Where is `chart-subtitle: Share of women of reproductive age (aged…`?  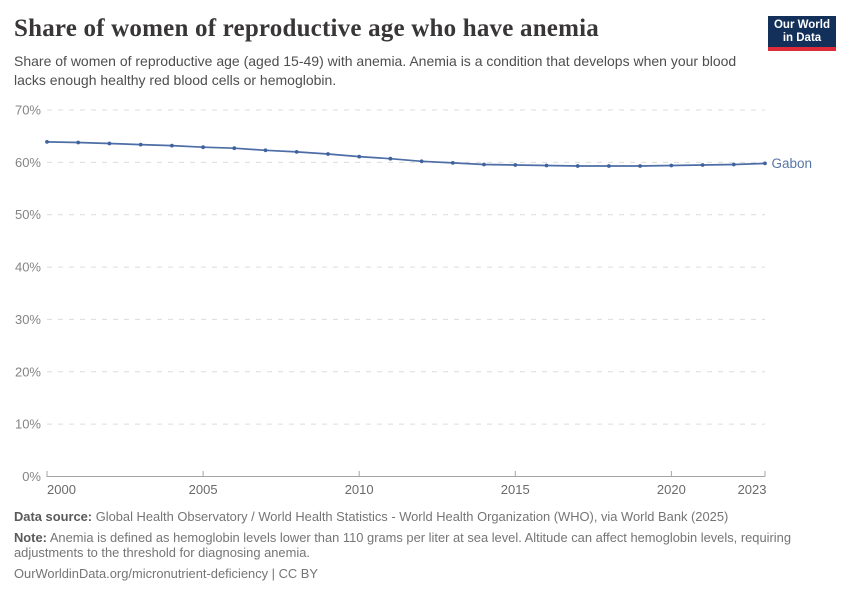 chart-subtitle: Share of women of reproductive age (aged… is located at coordinates (375, 70).